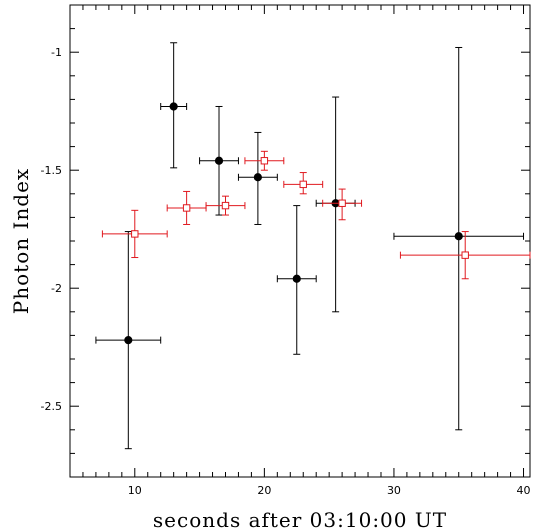 The height and width of the screenshot is (531, 538). I want to click on x-tick-label: 20, so click(264, 490).